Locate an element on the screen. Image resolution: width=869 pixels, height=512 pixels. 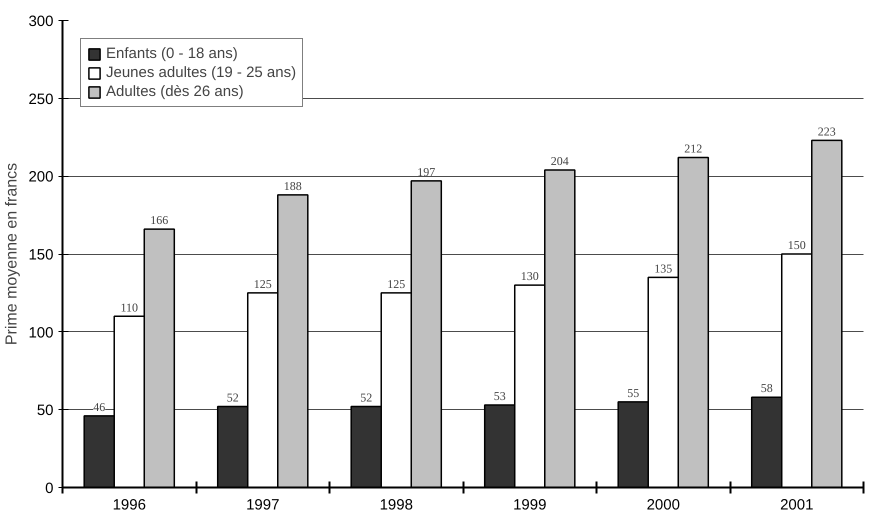
x-tick-label: 1999 is located at coordinates (529, 504).